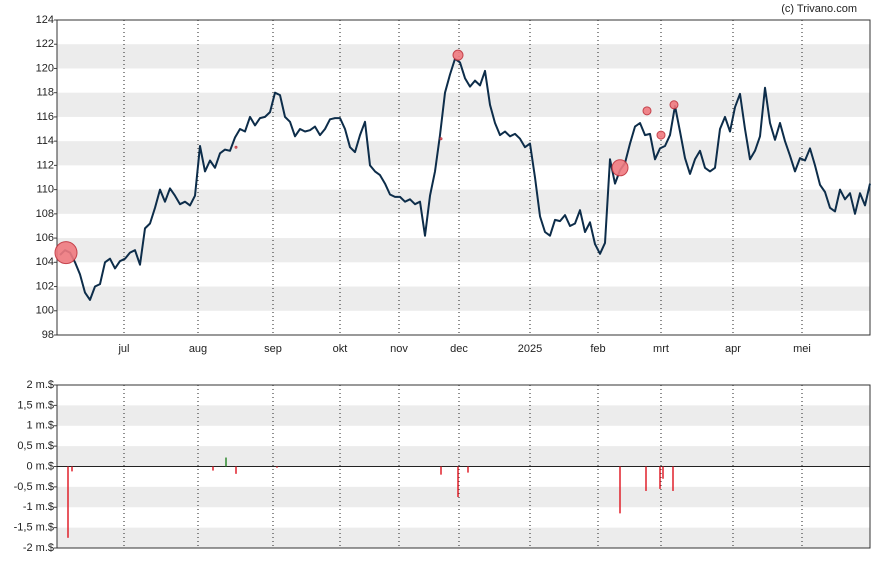 Image resolution: width=888 pixels, height=565 pixels. What do you see at coordinates (48, 335) in the screenshot?
I see `y-tick-label: 98` at bounding box center [48, 335].